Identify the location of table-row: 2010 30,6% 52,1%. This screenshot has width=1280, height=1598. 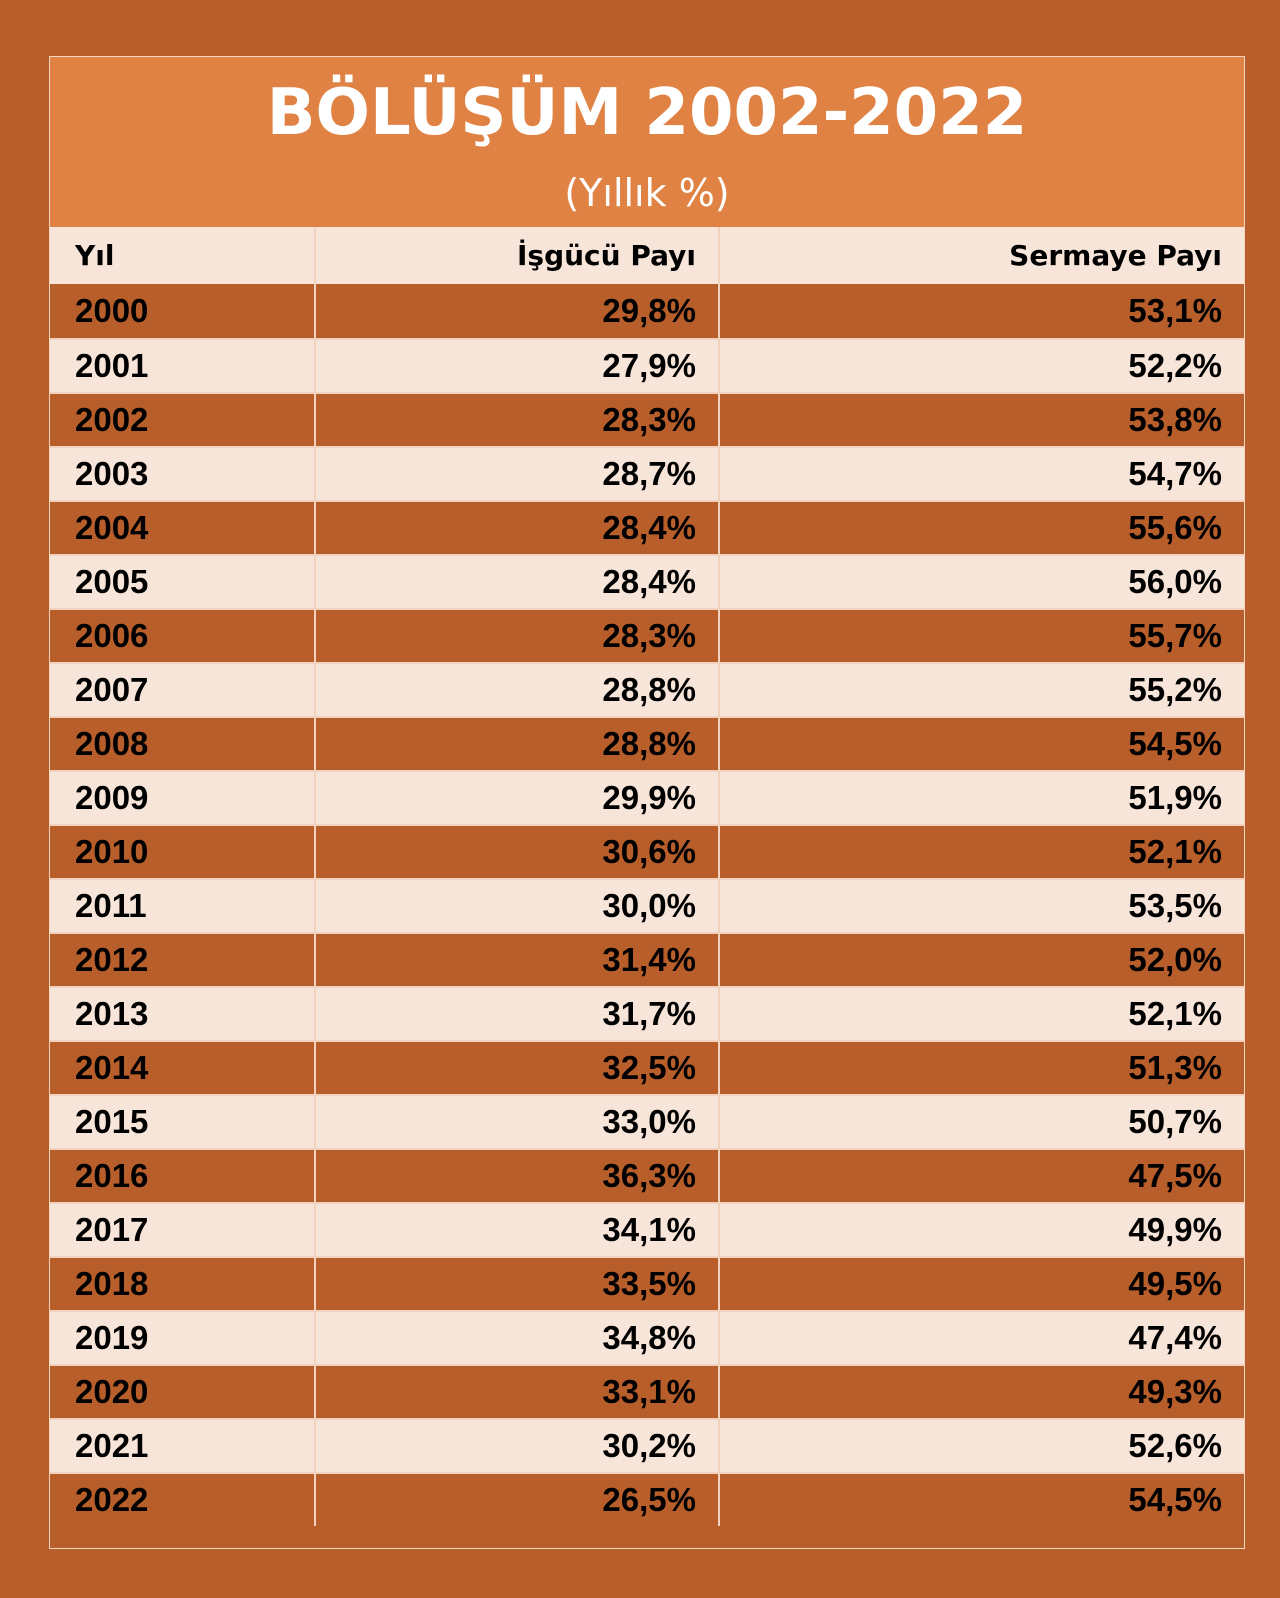
(647, 851).